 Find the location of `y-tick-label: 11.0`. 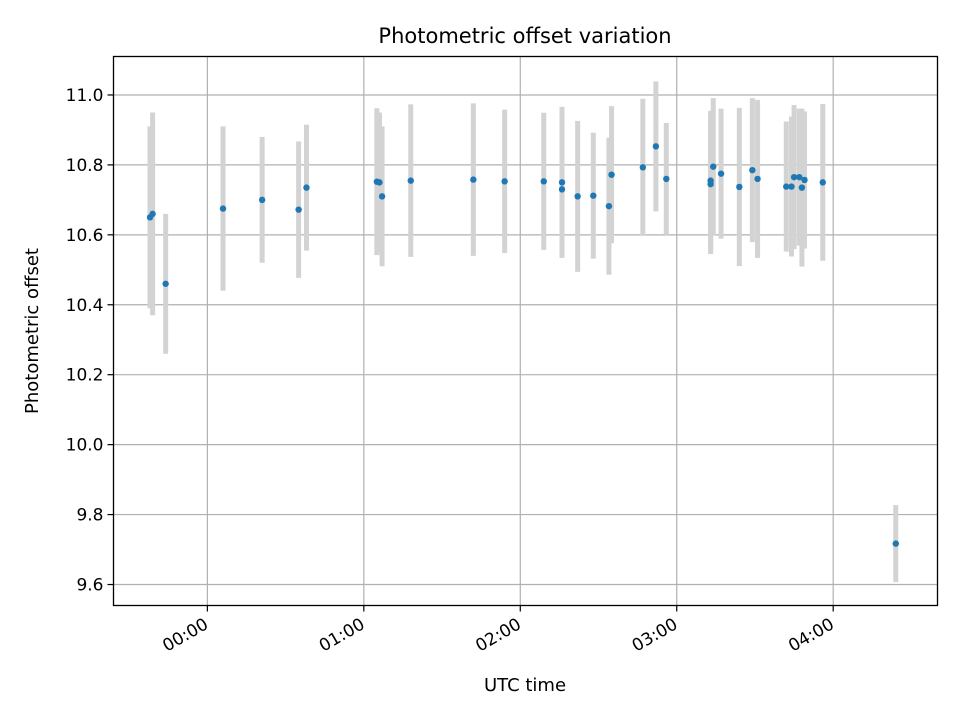

y-tick-label: 11.0 is located at coordinates (85, 96).